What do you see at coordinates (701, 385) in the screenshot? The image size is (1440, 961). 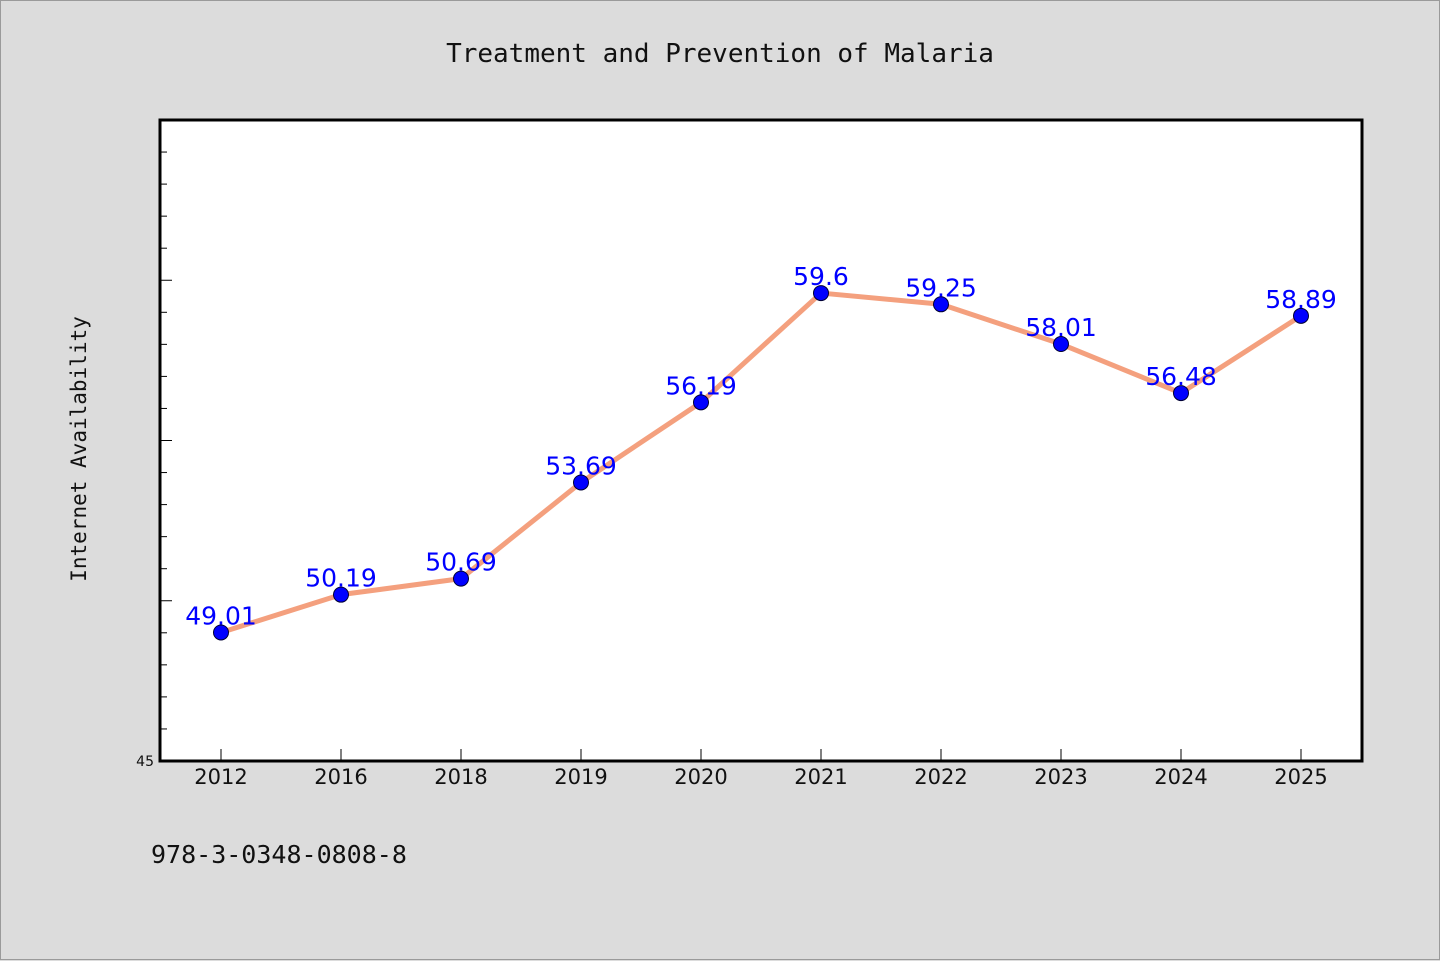 I see `data-label: 56.19` at bounding box center [701, 385].